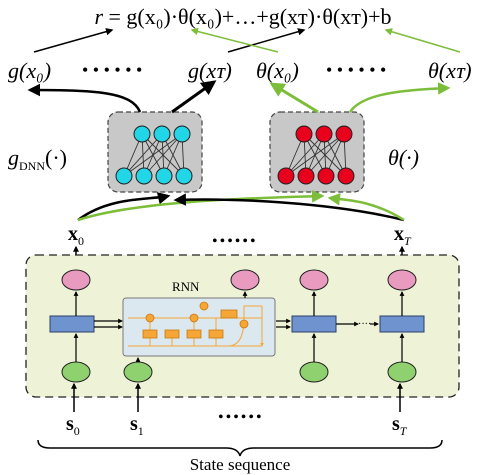 The image size is (487, 475). What do you see at coordinates (76, 235) in the screenshot?
I see `feature-x0: x0` at bounding box center [76, 235].